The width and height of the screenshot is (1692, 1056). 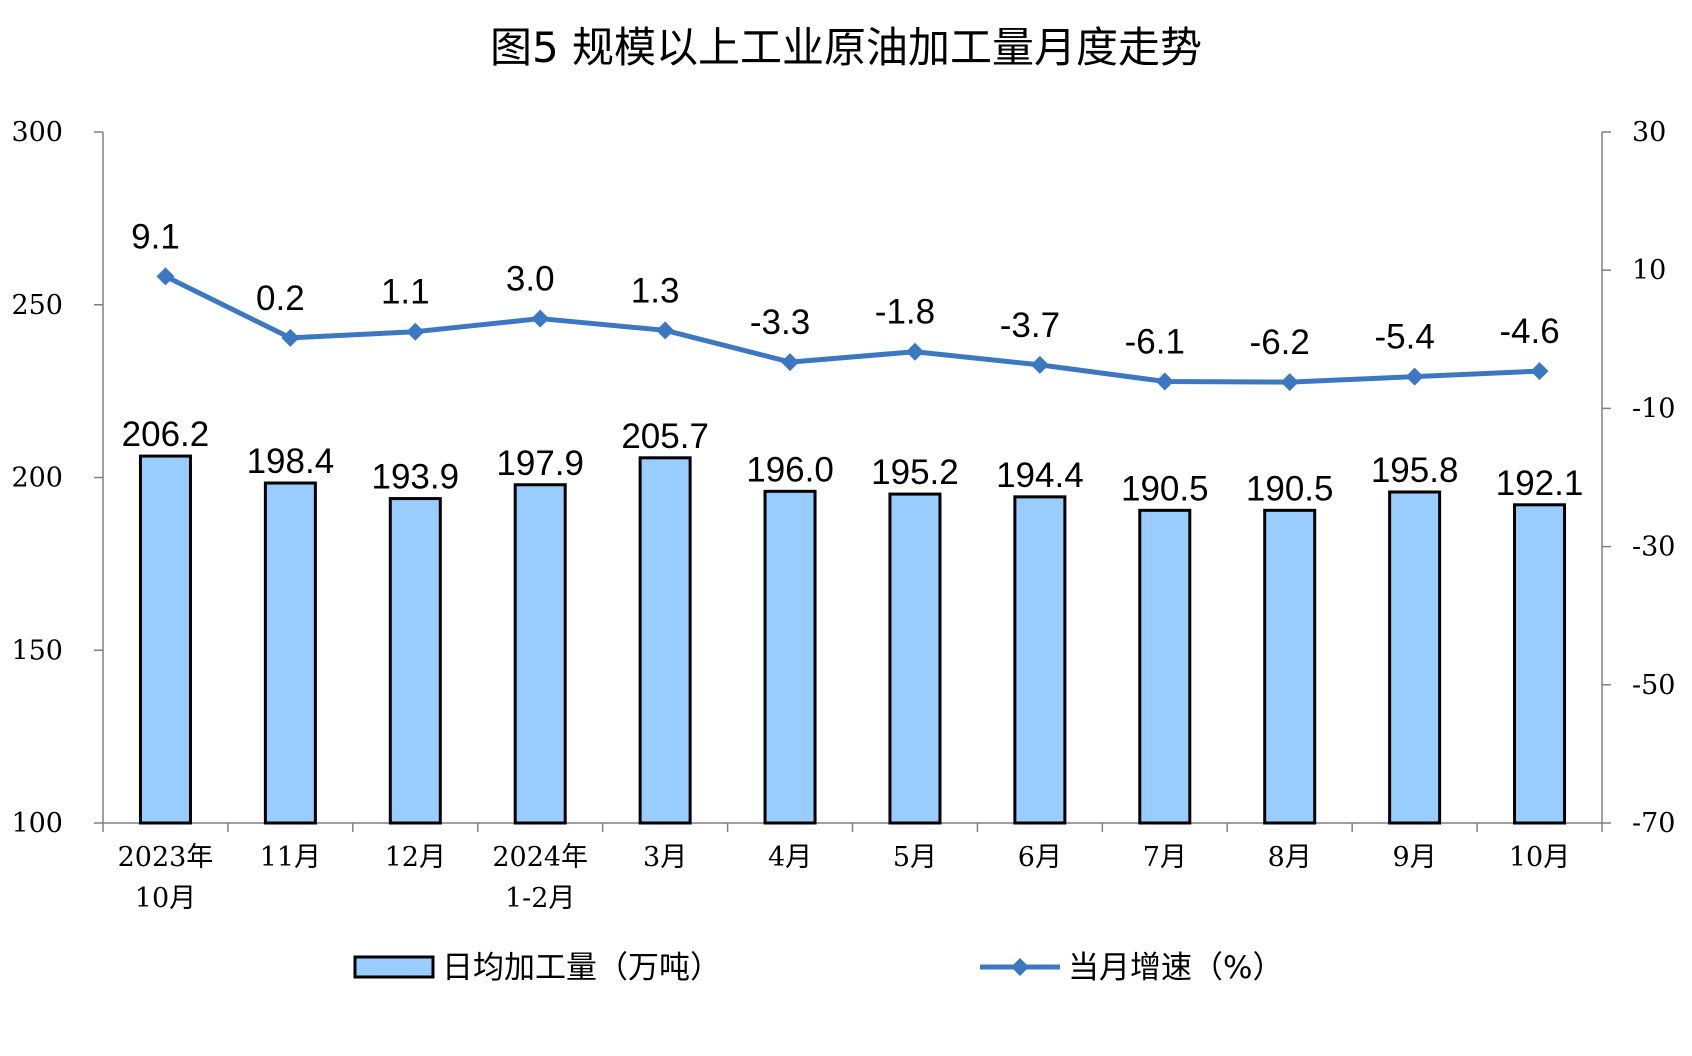 What do you see at coordinates (1653, 547) in the screenshot?
I see `right-tick-label: -30` at bounding box center [1653, 547].